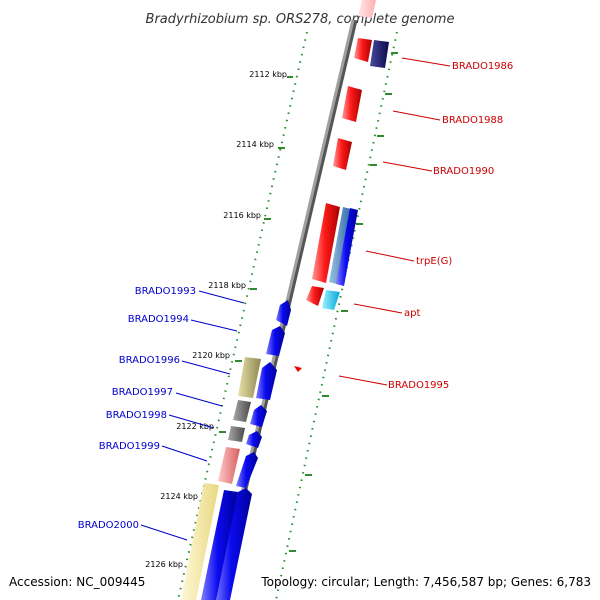 This screenshot has height=600, width=600. I want to click on label-brado1986: BRADO1986, so click(482, 66).